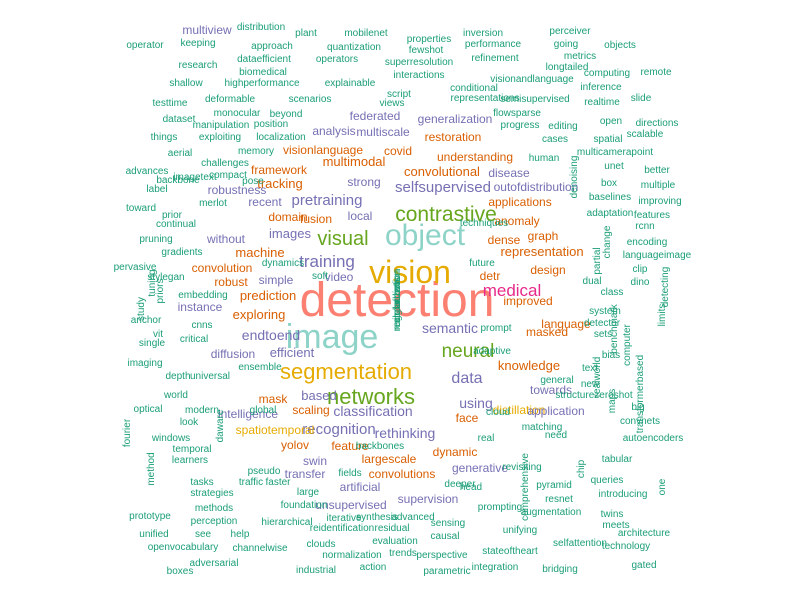 This screenshot has height=600, width=800. Describe the element at coordinates (398, 151) in the screenshot. I see `word-covid: covid` at that location.